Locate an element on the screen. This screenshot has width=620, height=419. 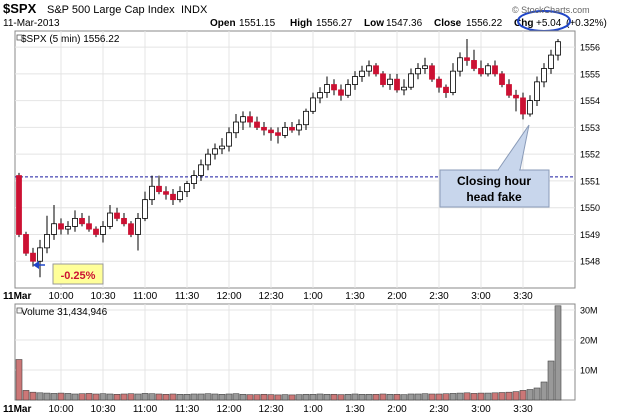
close-label: Close is located at coordinates (448, 23).